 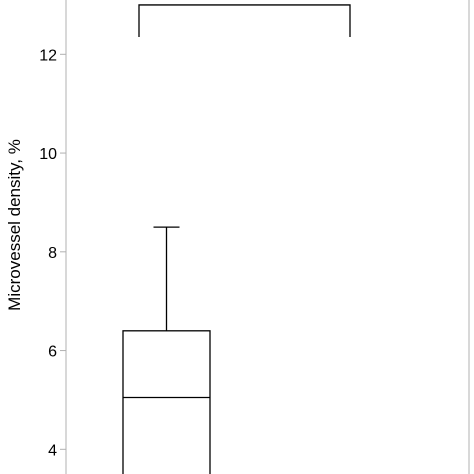 I want to click on significance-bracket-group, so click(x=244, y=21).